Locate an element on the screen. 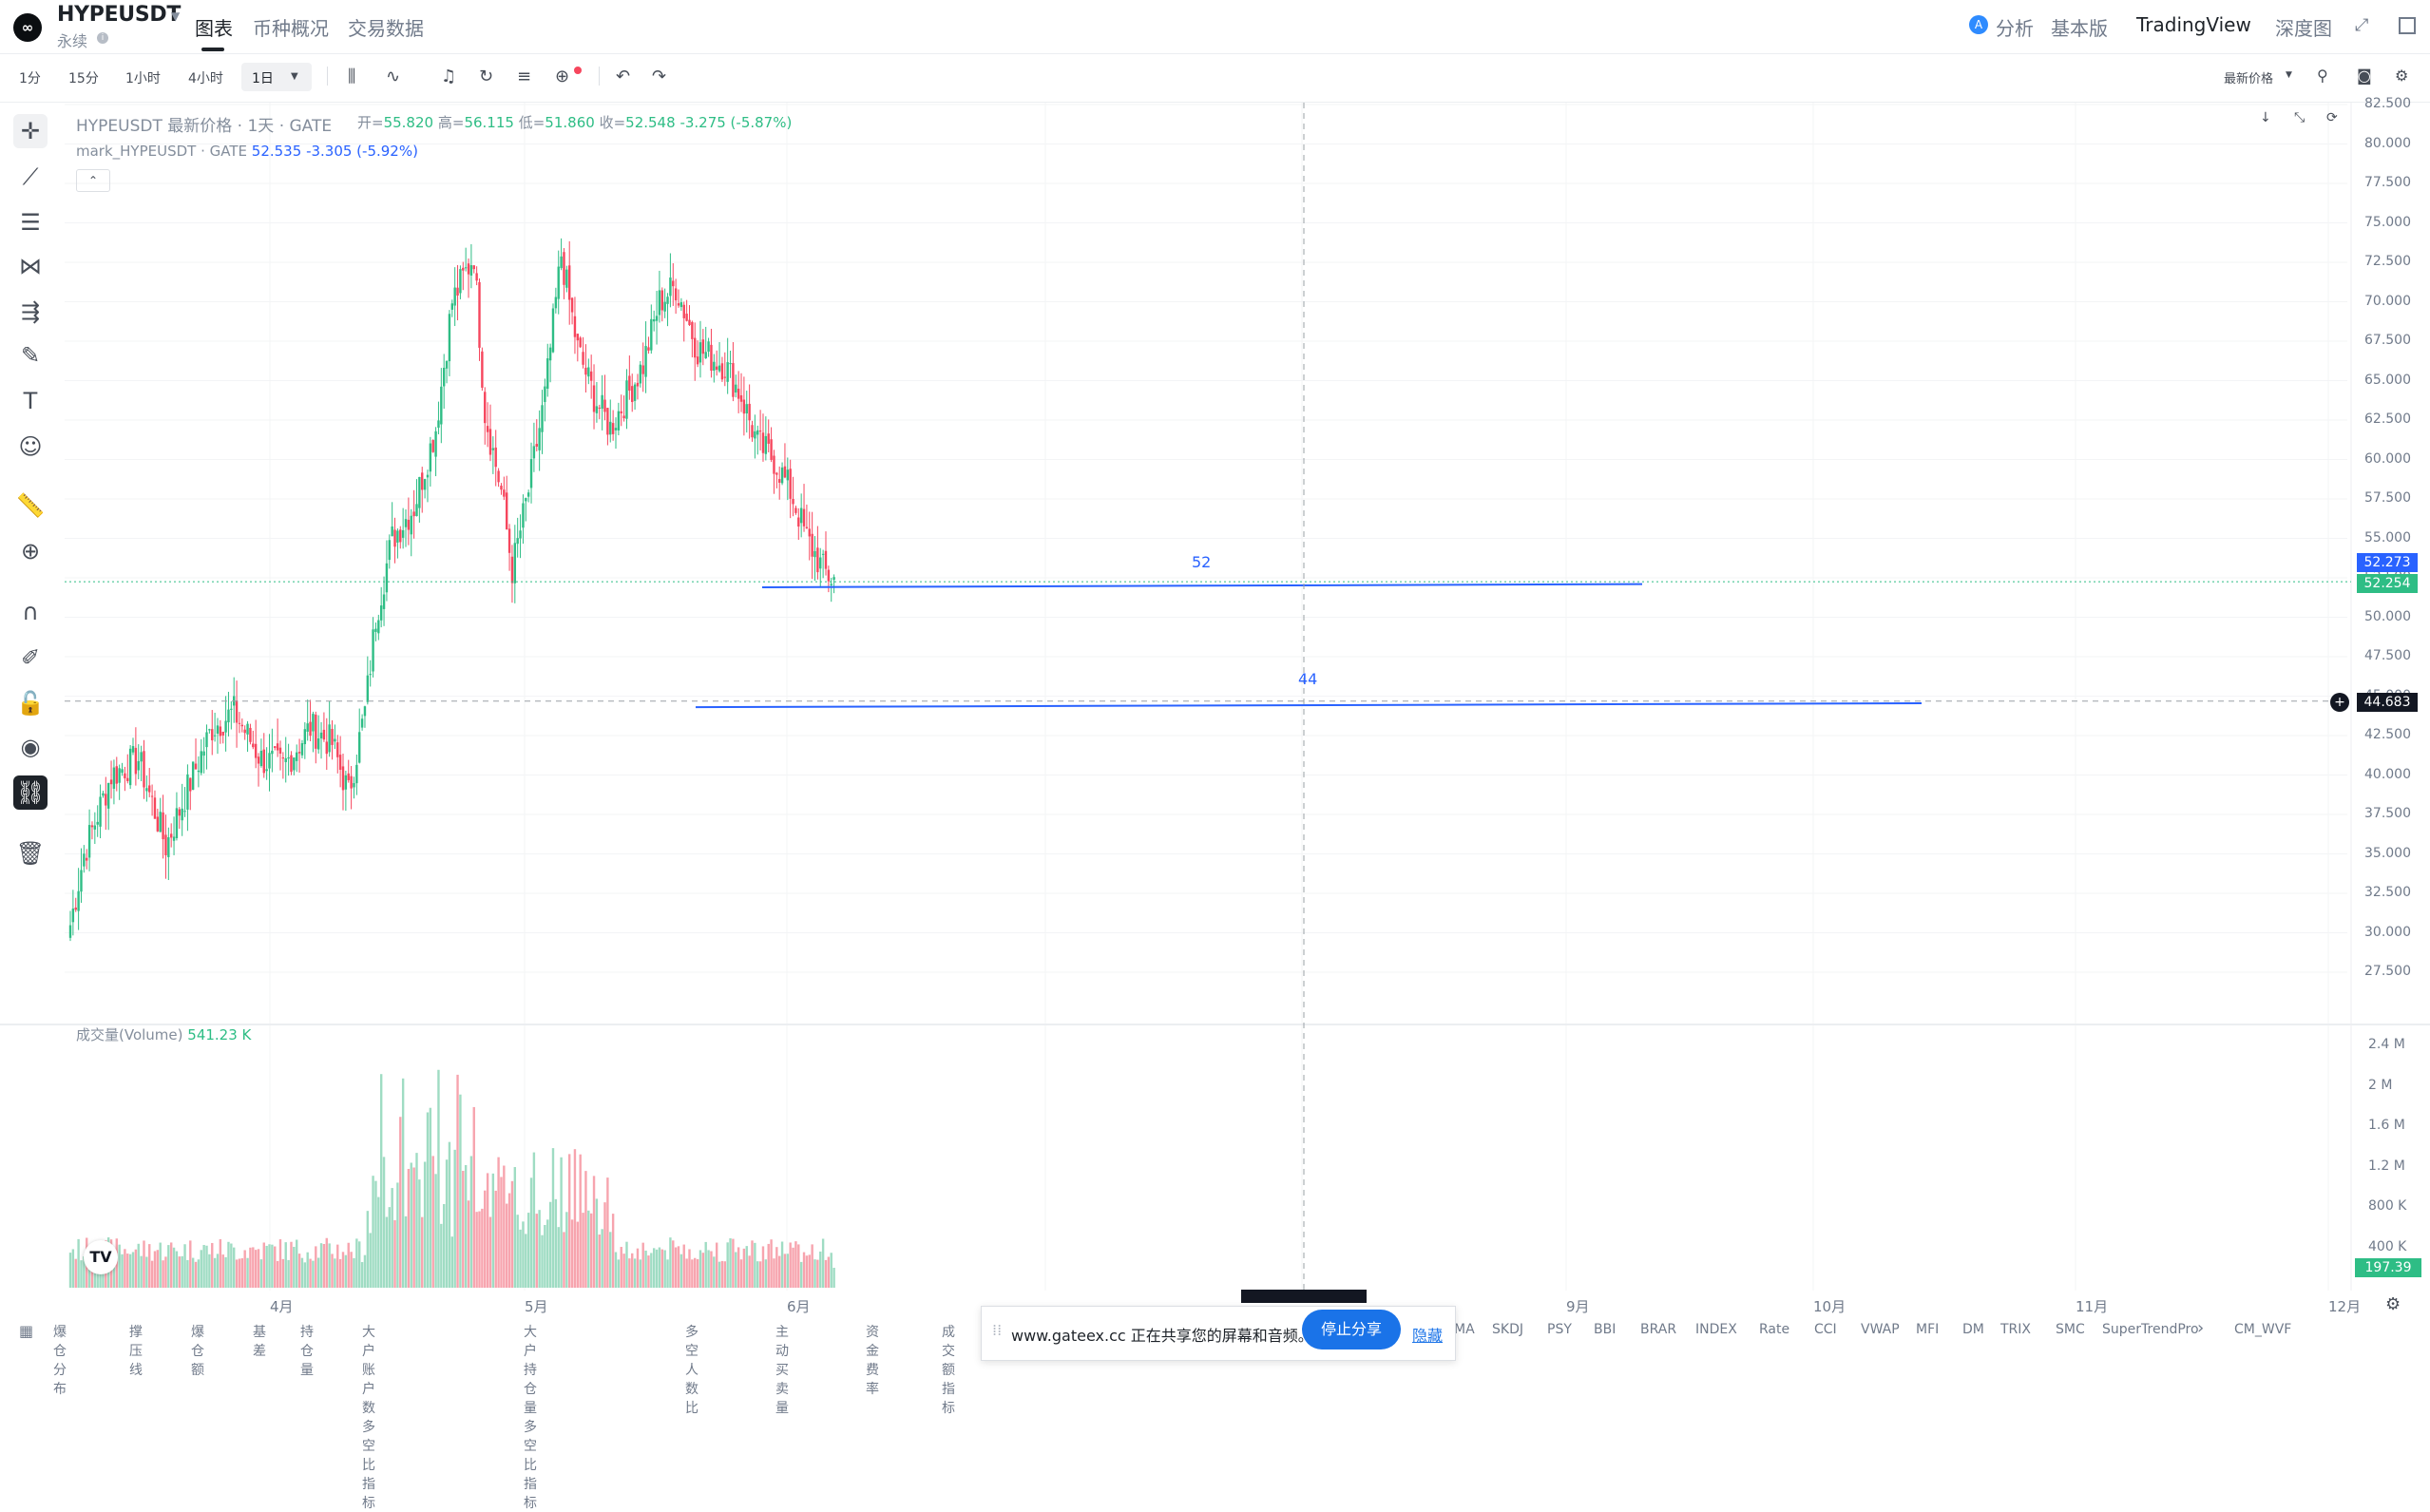  gear-icon: ⚙ is located at coordinates (2402, 76).